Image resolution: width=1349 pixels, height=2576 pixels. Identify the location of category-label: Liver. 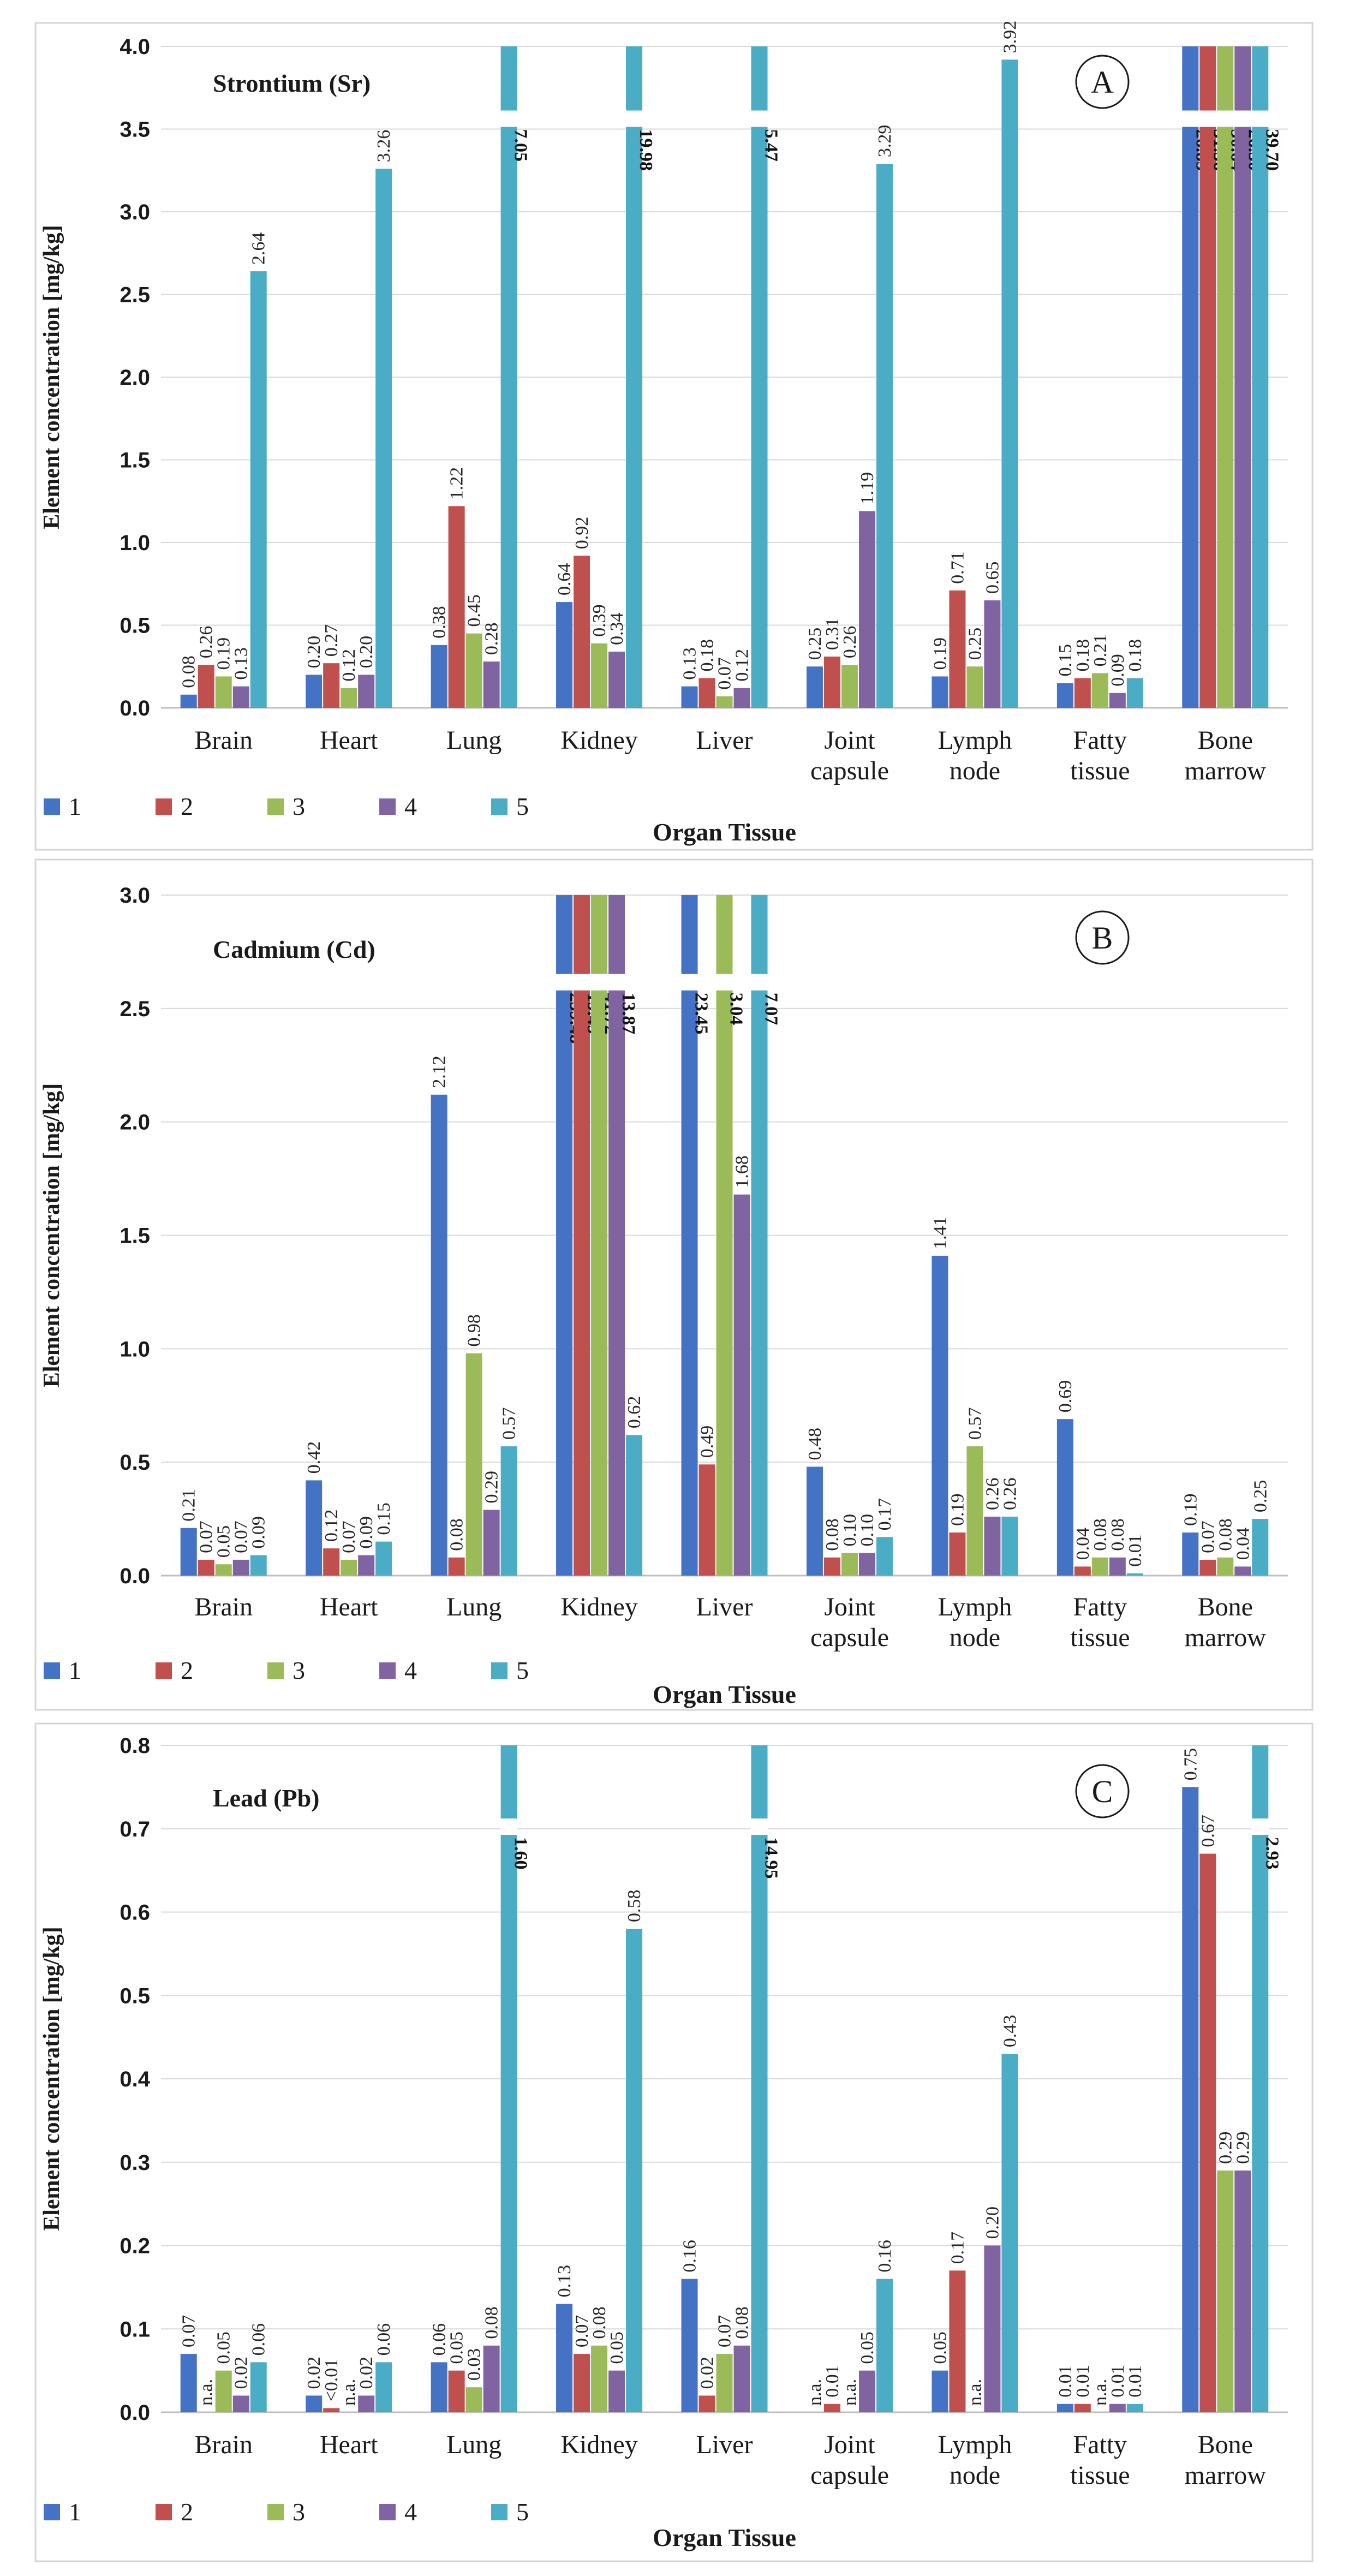
(724, 2444).